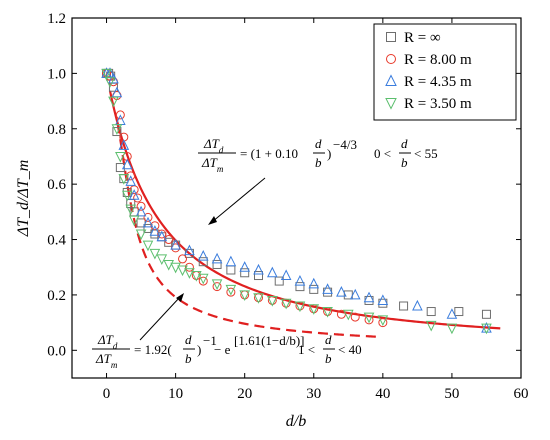 The height and width of the screenshot is (440, 550). I want to click on x-tick-label: 30, so click(313, 394).